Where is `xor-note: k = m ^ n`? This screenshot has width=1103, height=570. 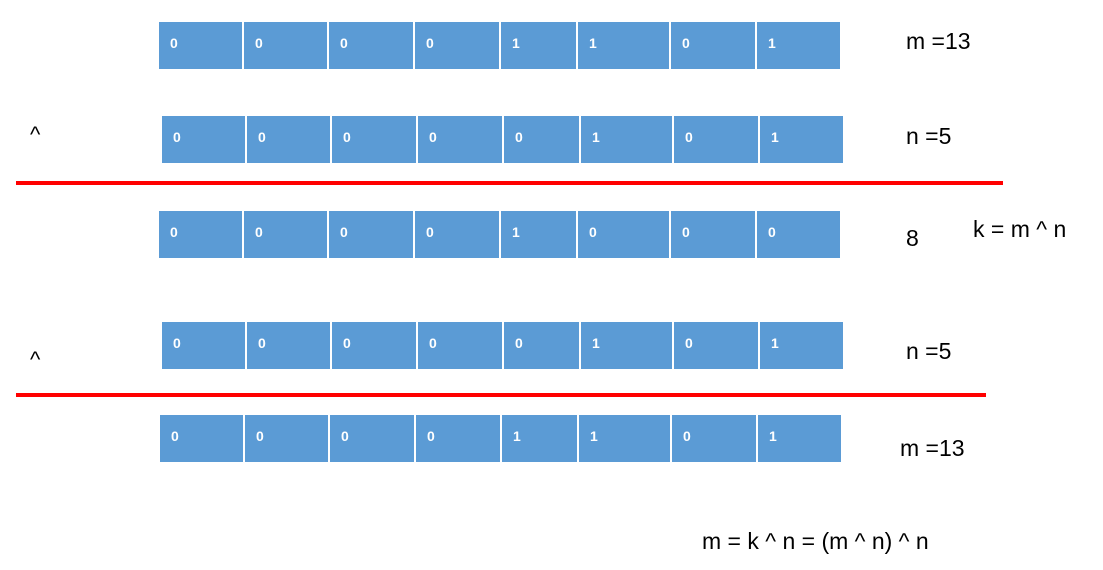
xor-note: k = m ^ n is located at coordinates (1020, 229).